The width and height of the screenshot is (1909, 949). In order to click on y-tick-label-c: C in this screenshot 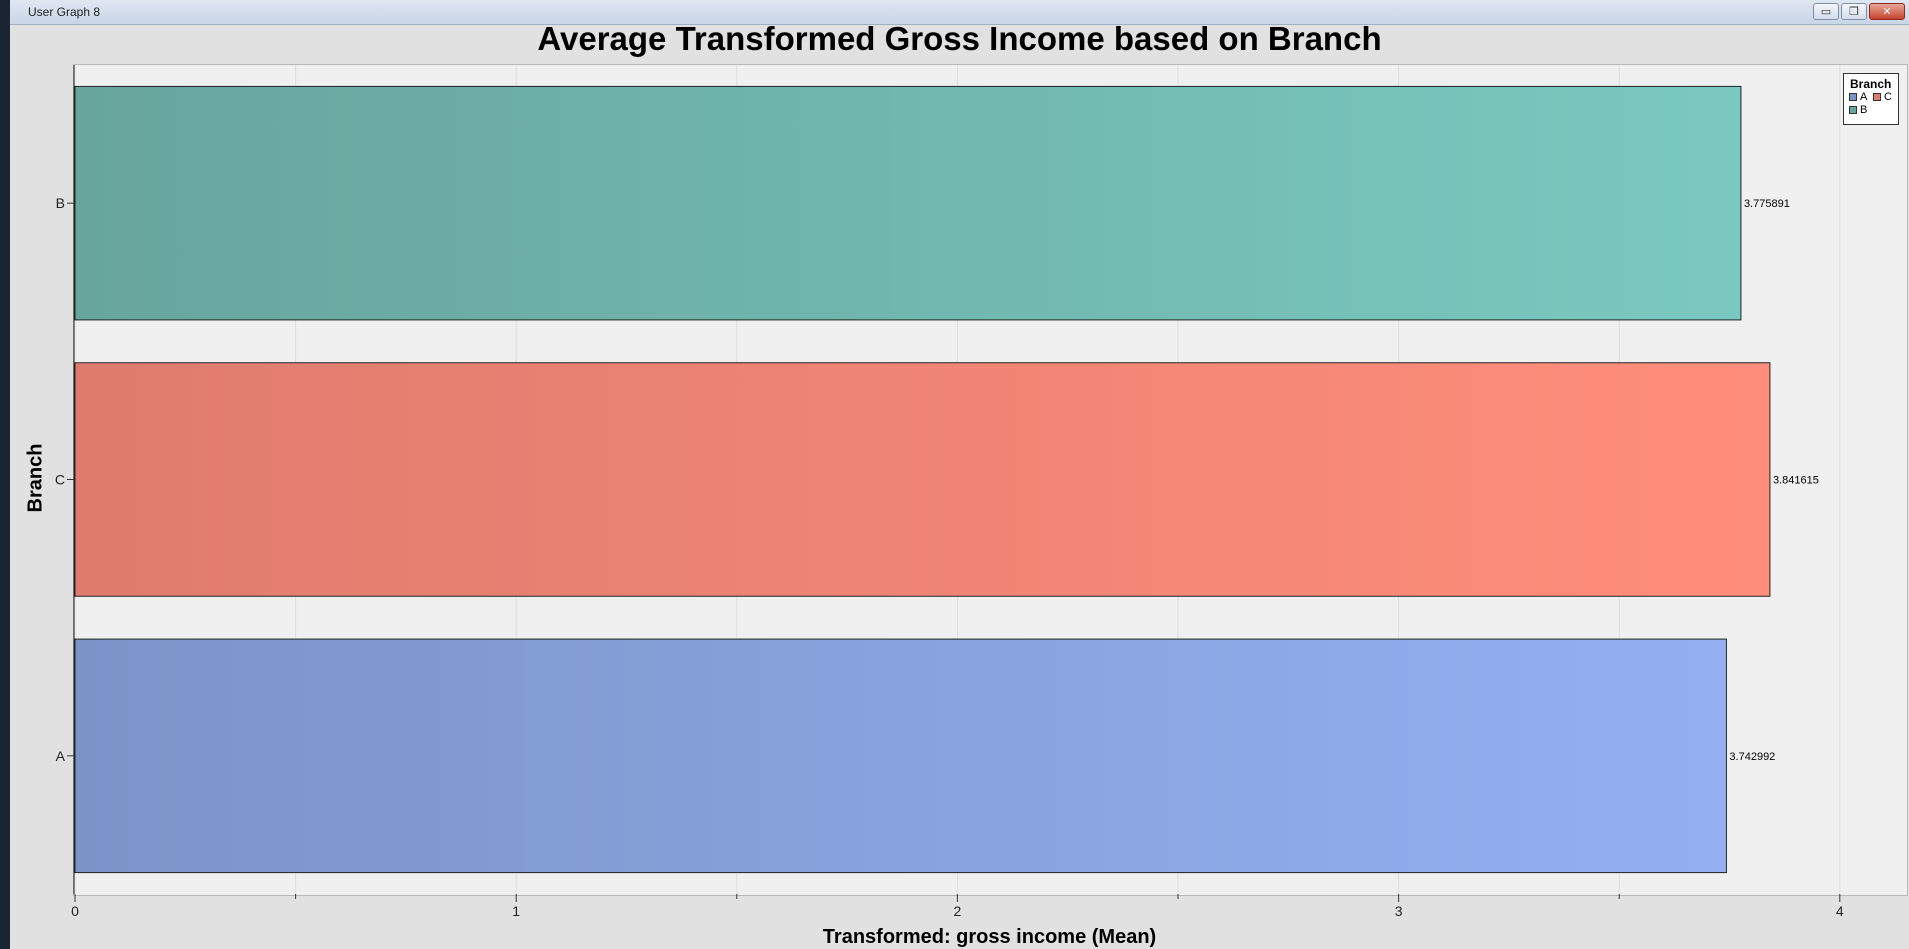, I will do `click(60, 480)`.